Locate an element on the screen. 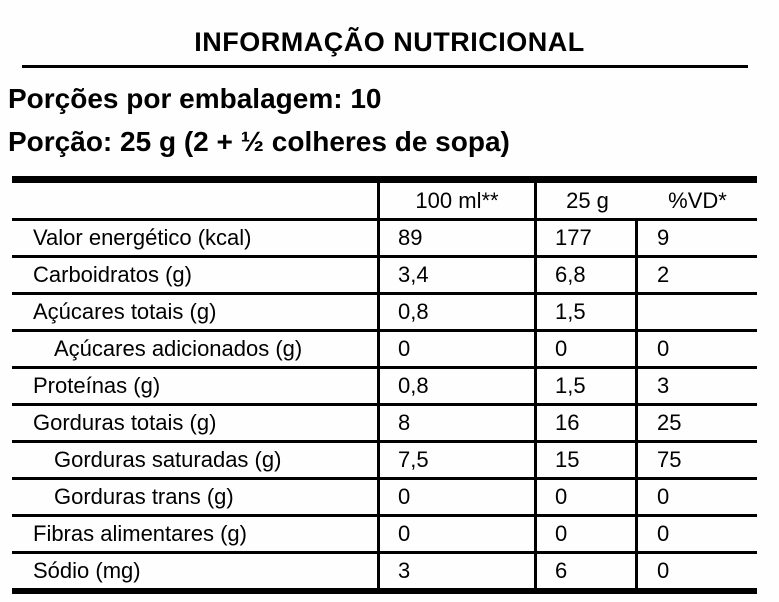 The width and height of the screenshot is (779, 602). value-25g: 16 is located at coordinates (587, 423).